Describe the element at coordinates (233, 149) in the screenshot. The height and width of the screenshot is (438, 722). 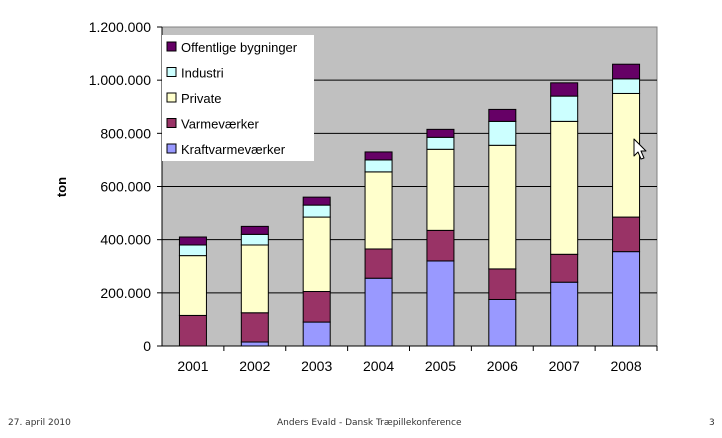
I see `legend-label: Kraftvarmeværker` at that location.